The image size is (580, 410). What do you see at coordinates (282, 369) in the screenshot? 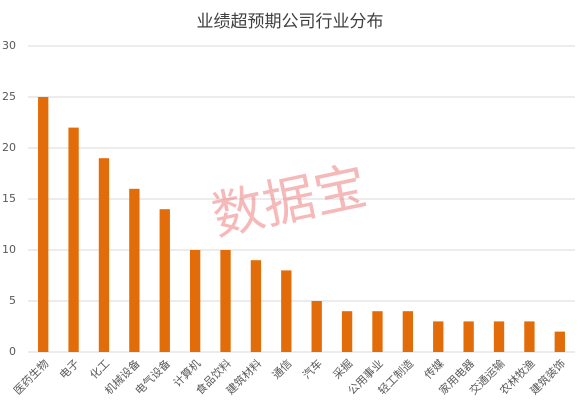
I see `x-tick-label: 通信` at bounding box center [282, 369].